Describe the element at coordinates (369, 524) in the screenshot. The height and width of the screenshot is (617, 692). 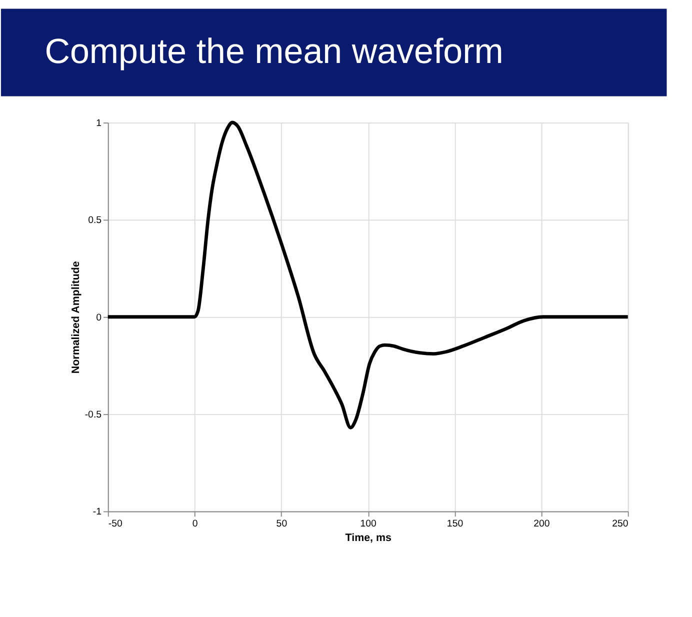
I see `x-tick-label: 100` at that location.